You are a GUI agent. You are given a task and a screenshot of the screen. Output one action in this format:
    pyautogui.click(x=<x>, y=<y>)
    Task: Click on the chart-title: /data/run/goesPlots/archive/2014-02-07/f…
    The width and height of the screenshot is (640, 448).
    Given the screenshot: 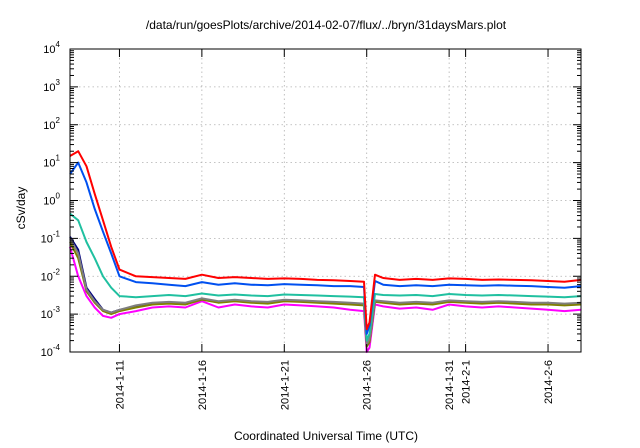 What is the action you would take?
    pyautogui.click(x=326, y=25)
    